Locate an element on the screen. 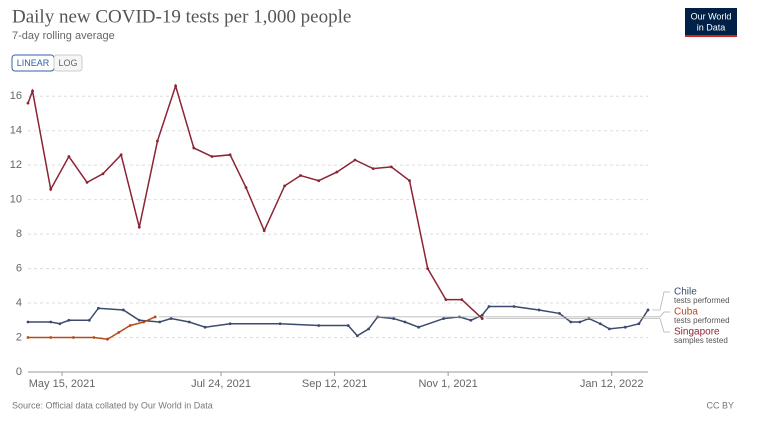 This screenshot has height=425, width=768. logo is located at coordinates (711, 22).